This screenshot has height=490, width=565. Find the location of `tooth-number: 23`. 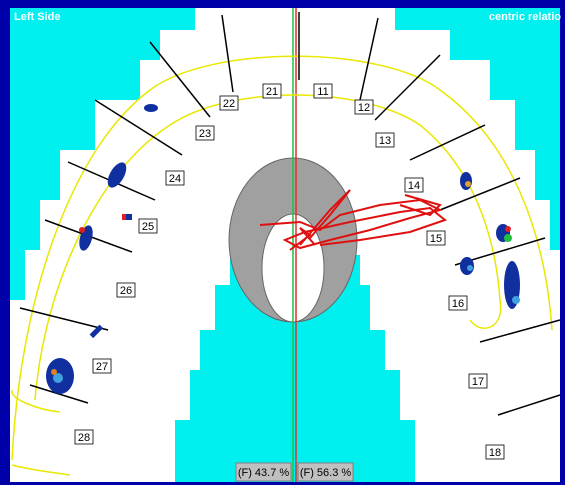

tooth-number: 23 is located at coordinates (205, 134).